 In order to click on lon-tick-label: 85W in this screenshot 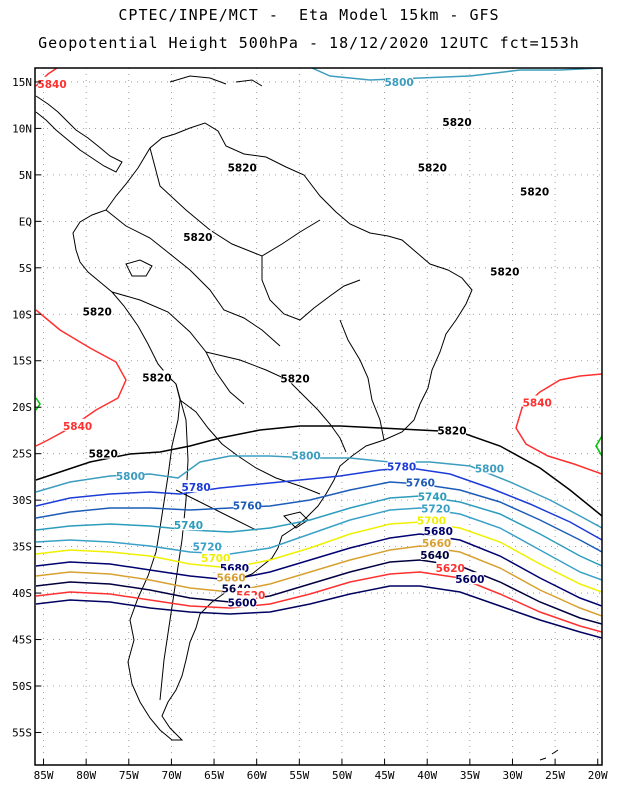, I will do `click(44, 775)`.